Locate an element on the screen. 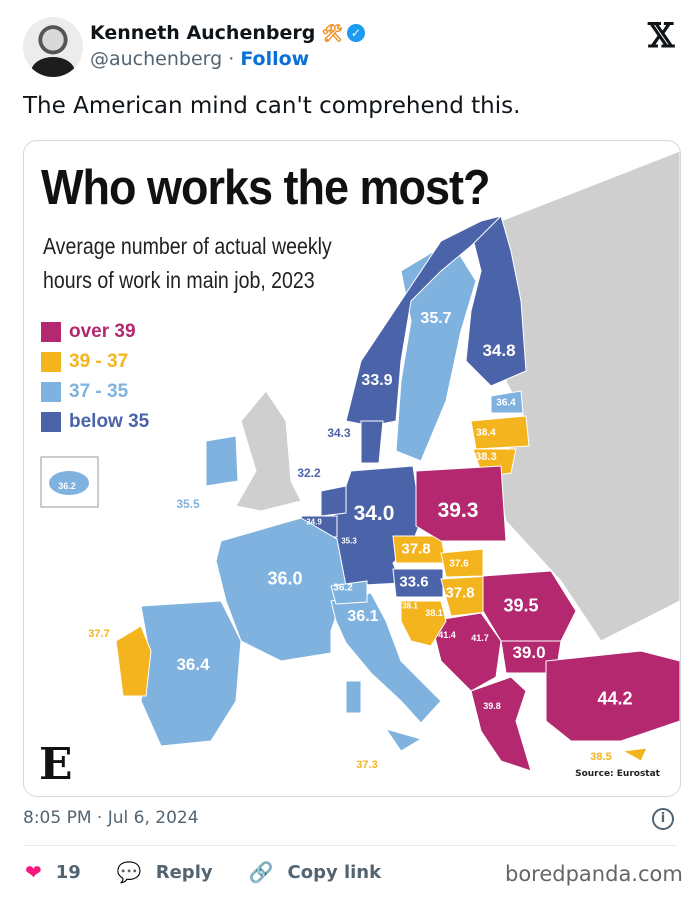 The width and height of the screenshot is (700, 898). legend-label: 37 - 35 is located at coordinates (99, 391).